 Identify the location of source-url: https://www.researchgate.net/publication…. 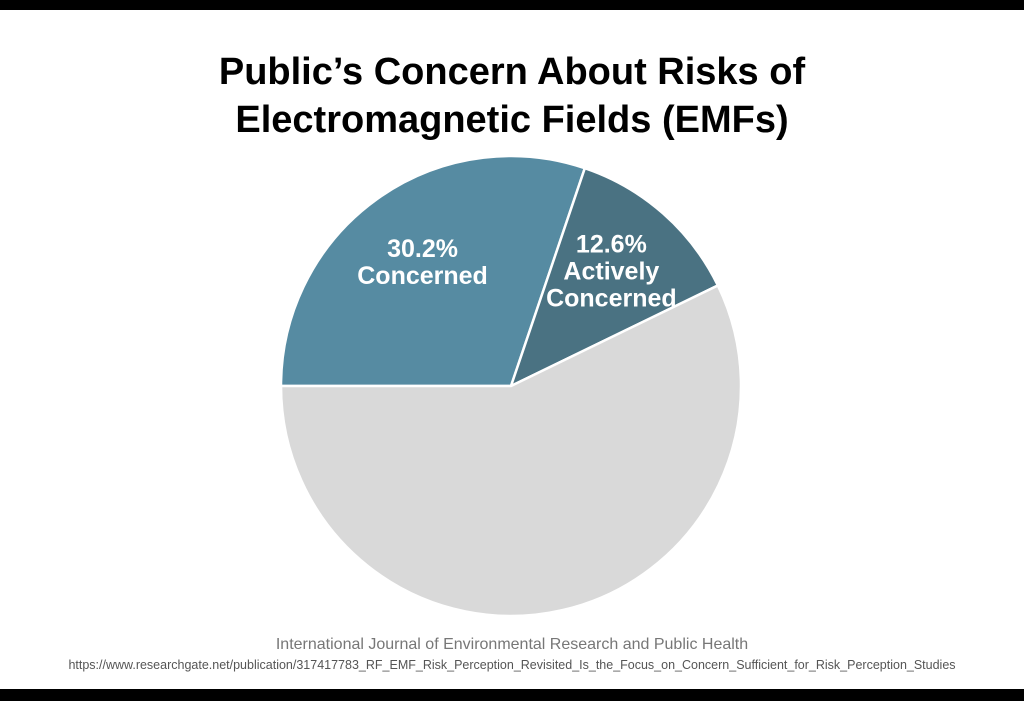
(512, 665).